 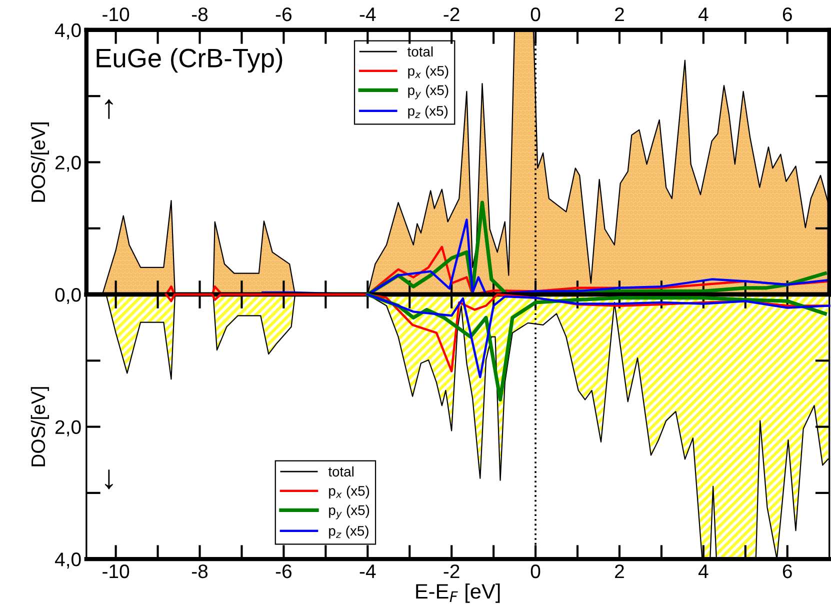 I want to click on x-tick-label: 4, so click(x=703, y=571).